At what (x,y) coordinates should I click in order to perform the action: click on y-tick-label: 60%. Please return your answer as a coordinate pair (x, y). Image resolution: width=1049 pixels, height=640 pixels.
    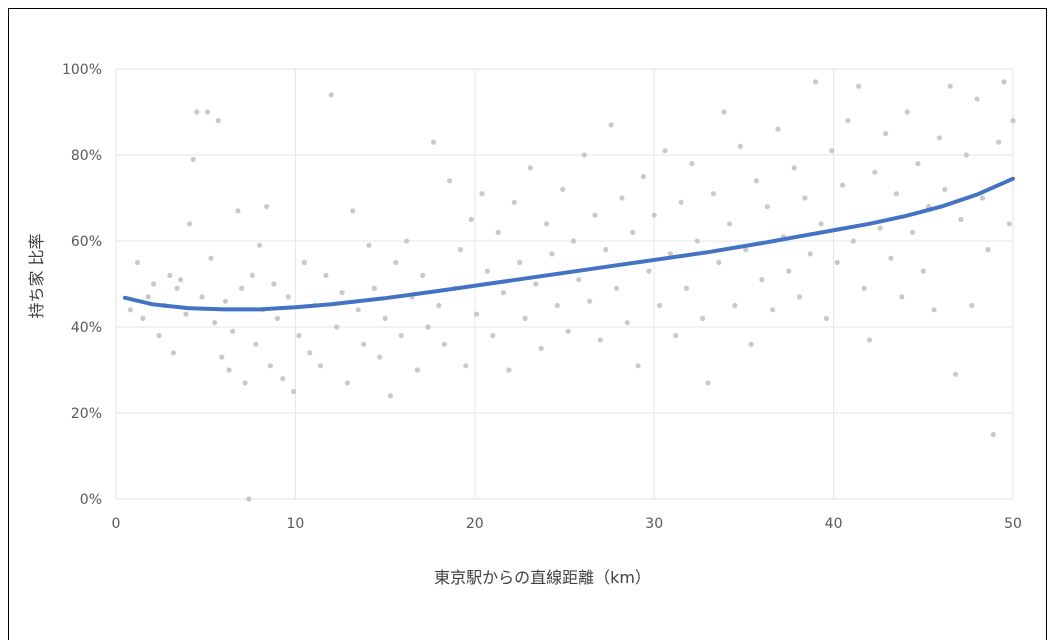
    Looking at the image, I should click on (86, 242).